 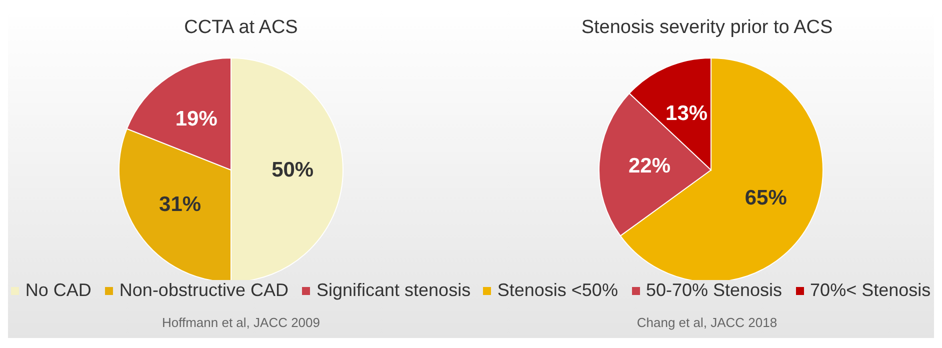 What do you see at coordinates (241, 28) in the screenshot?
I see `chart-title: CCTA at ACS` at bounding box center [241, 28].